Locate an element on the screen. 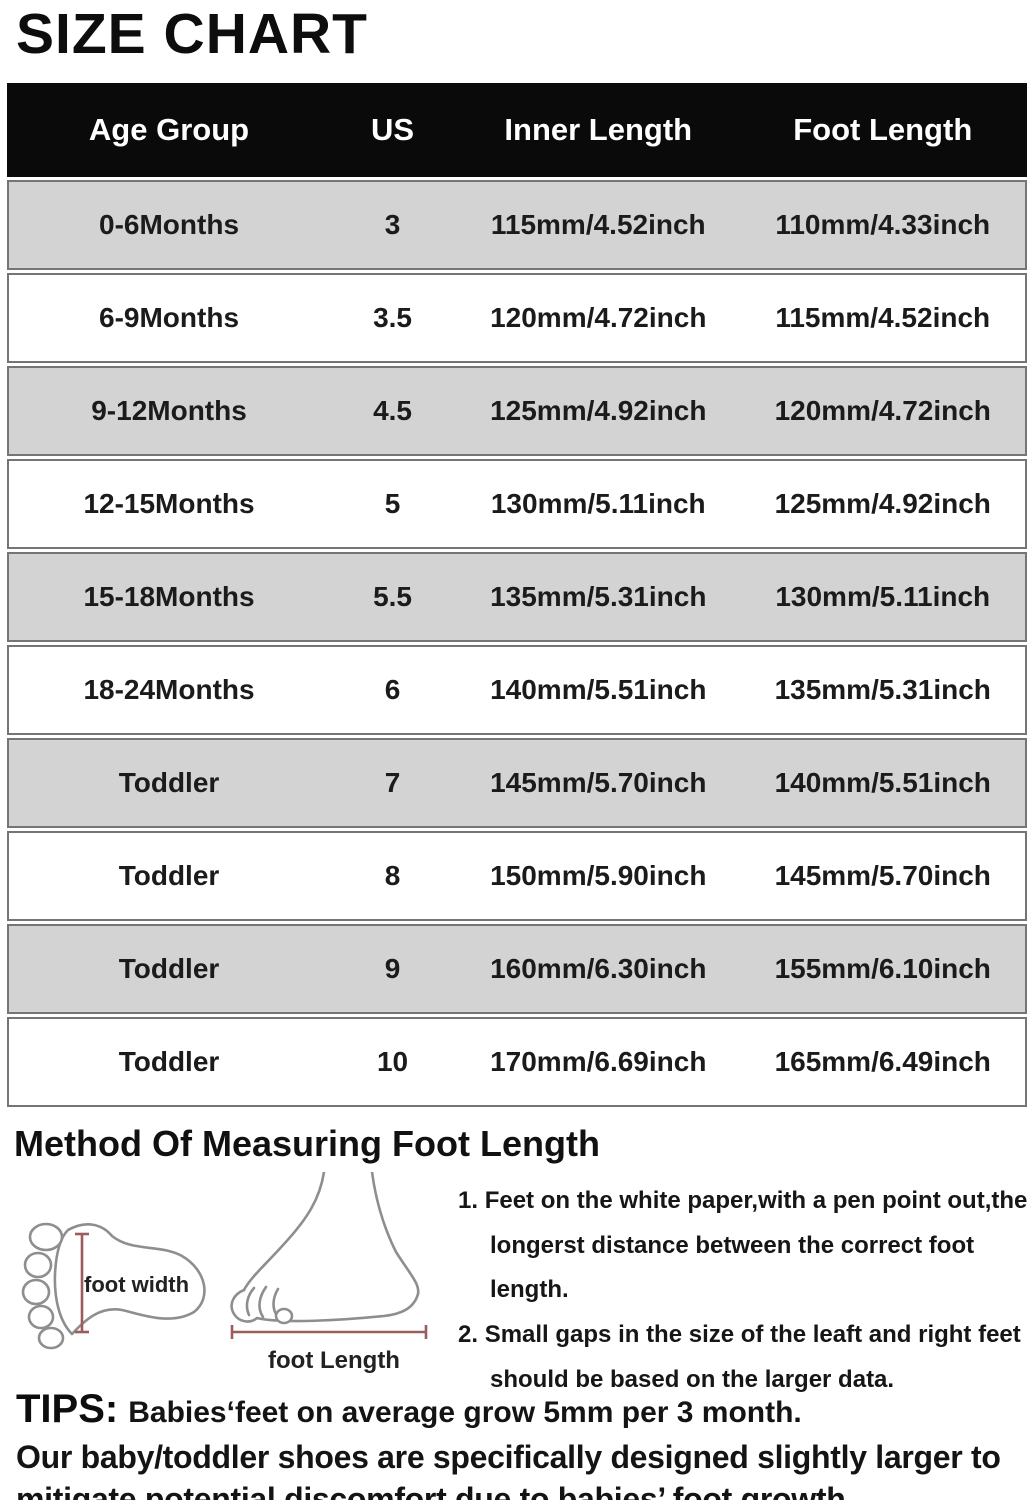 This screenshot has height=1500, width=1034. table-row: Toddler 10 170mm/6.69inch 165mm/6.49inch is located at coordinates (517, 1062).